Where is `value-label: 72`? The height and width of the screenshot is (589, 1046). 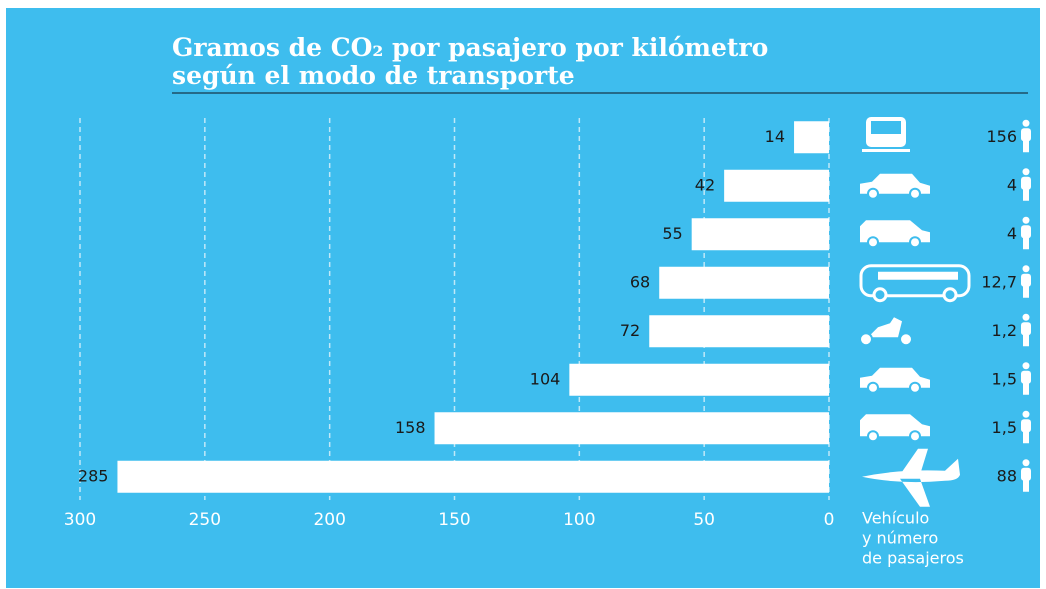
value-label: 72 is located at coordinates (630, 330).